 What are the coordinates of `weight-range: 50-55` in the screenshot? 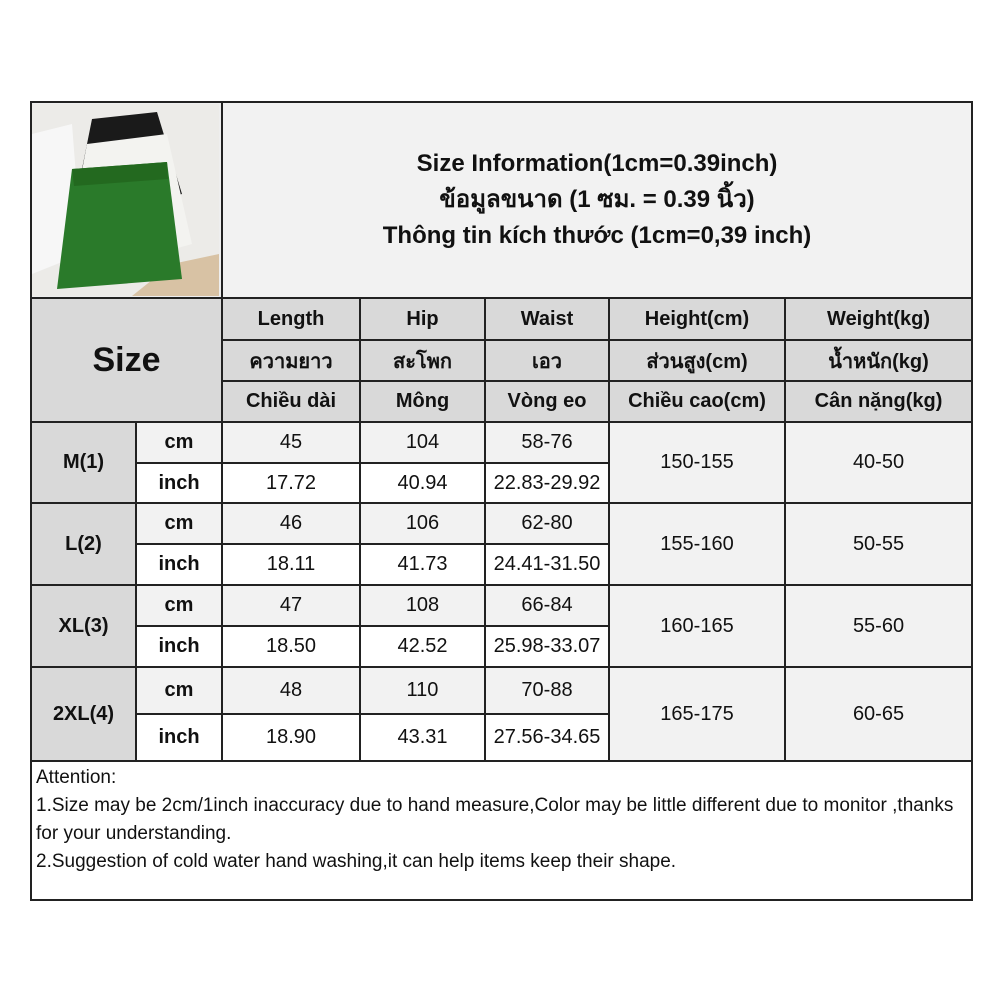 It's located at (878, 544).